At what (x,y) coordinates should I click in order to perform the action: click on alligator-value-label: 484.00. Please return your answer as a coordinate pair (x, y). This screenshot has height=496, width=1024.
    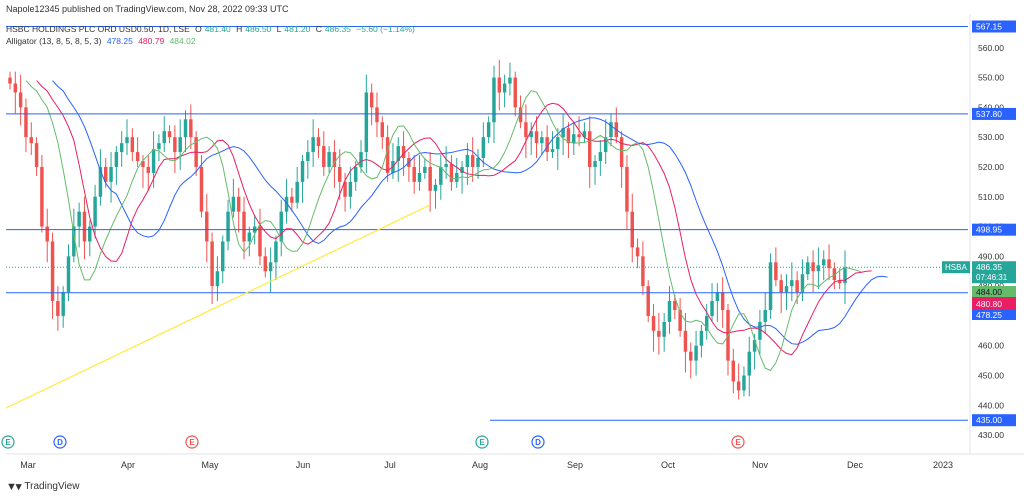
    Looking at the image, I should click on (989, 292).